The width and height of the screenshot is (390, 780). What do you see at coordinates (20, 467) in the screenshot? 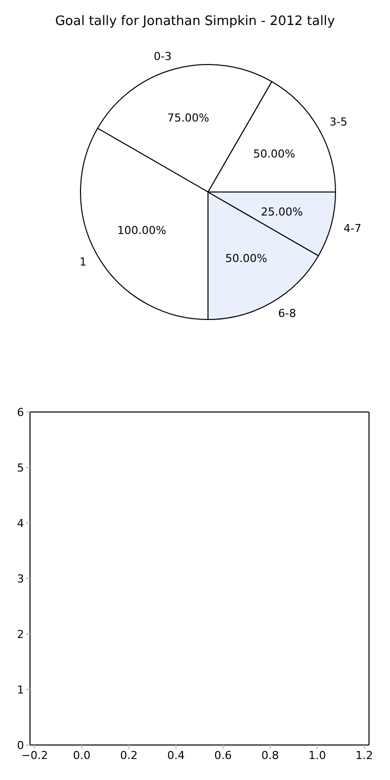
I see `y-tick-label: 5` at bounding box center [20, 467].